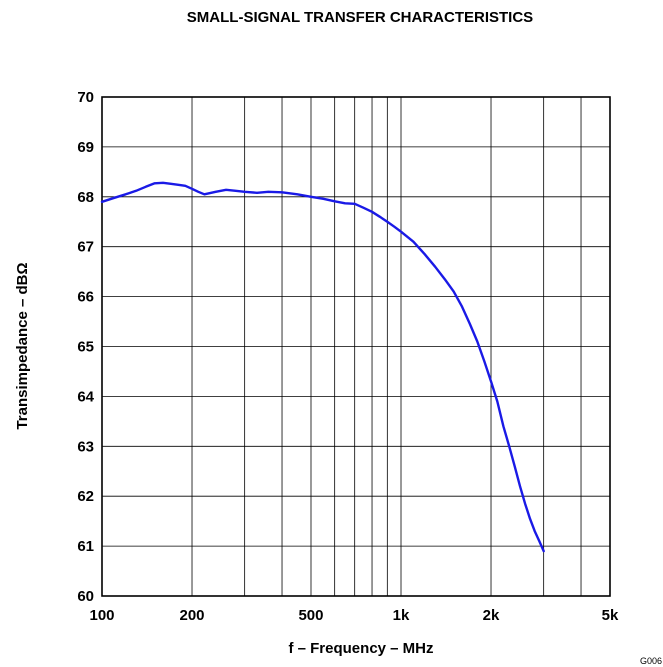 The height and width of the screenshot is (667, 663). I want to click on x-tick-label: 5k, so click(610, 615).